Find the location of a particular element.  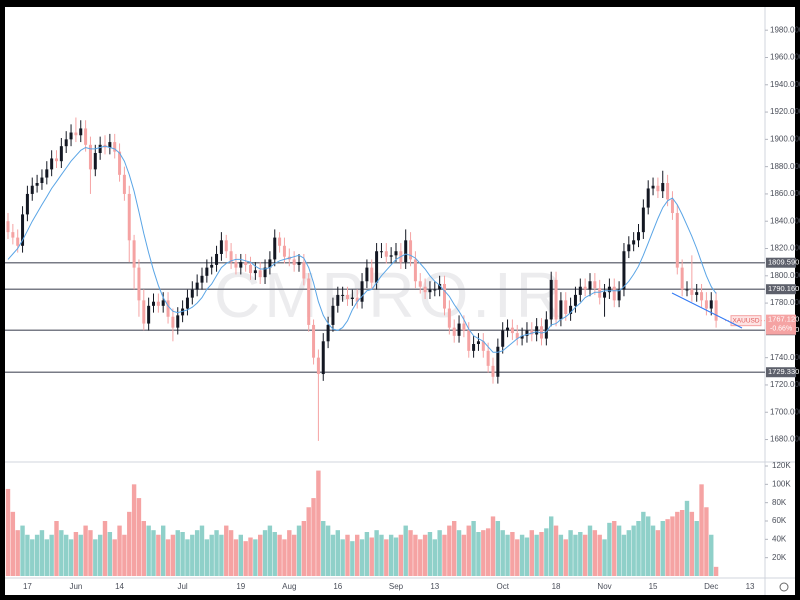

x-tick-label: 14 is located at coordinates (119, 586).